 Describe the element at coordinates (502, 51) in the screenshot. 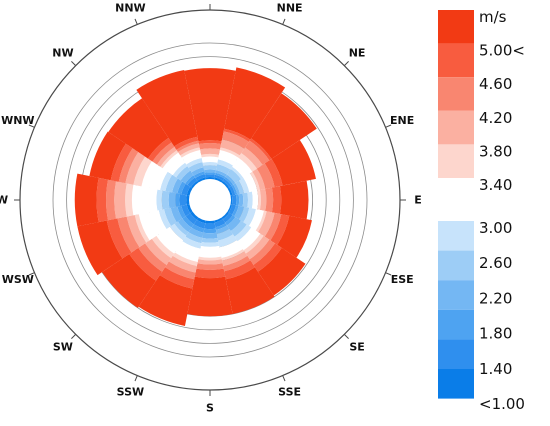

I see `legend-label-warm-1: 5.00<` at that location.